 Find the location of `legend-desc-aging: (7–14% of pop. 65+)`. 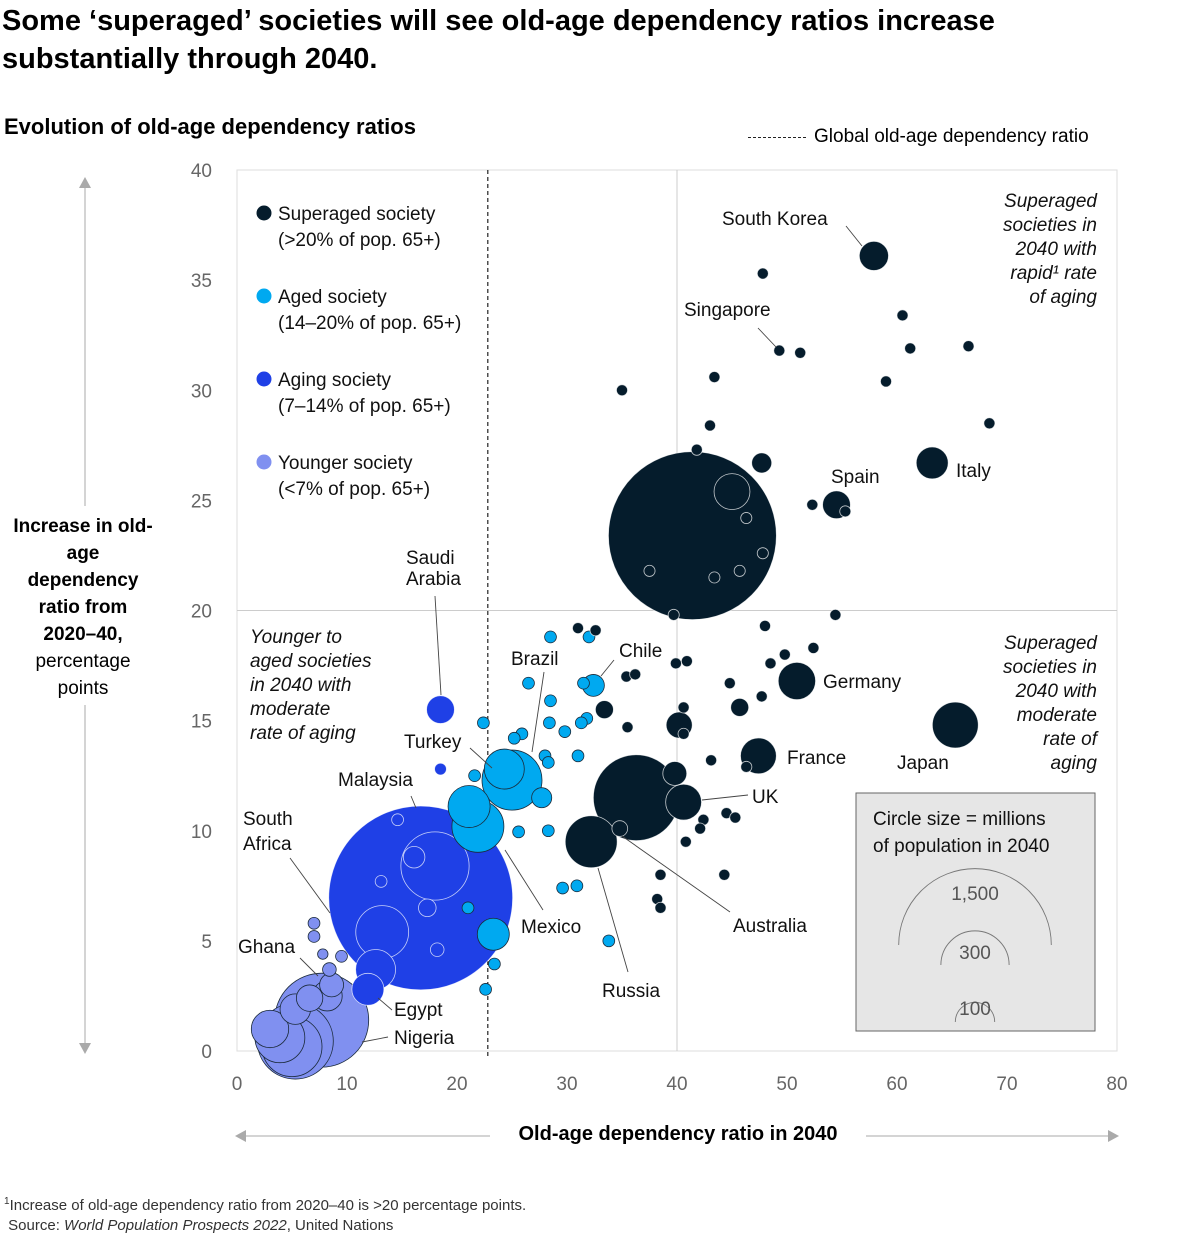

legend-desc-aging: (7–14% of pop. 65+) is located at coordinates (364, 406).